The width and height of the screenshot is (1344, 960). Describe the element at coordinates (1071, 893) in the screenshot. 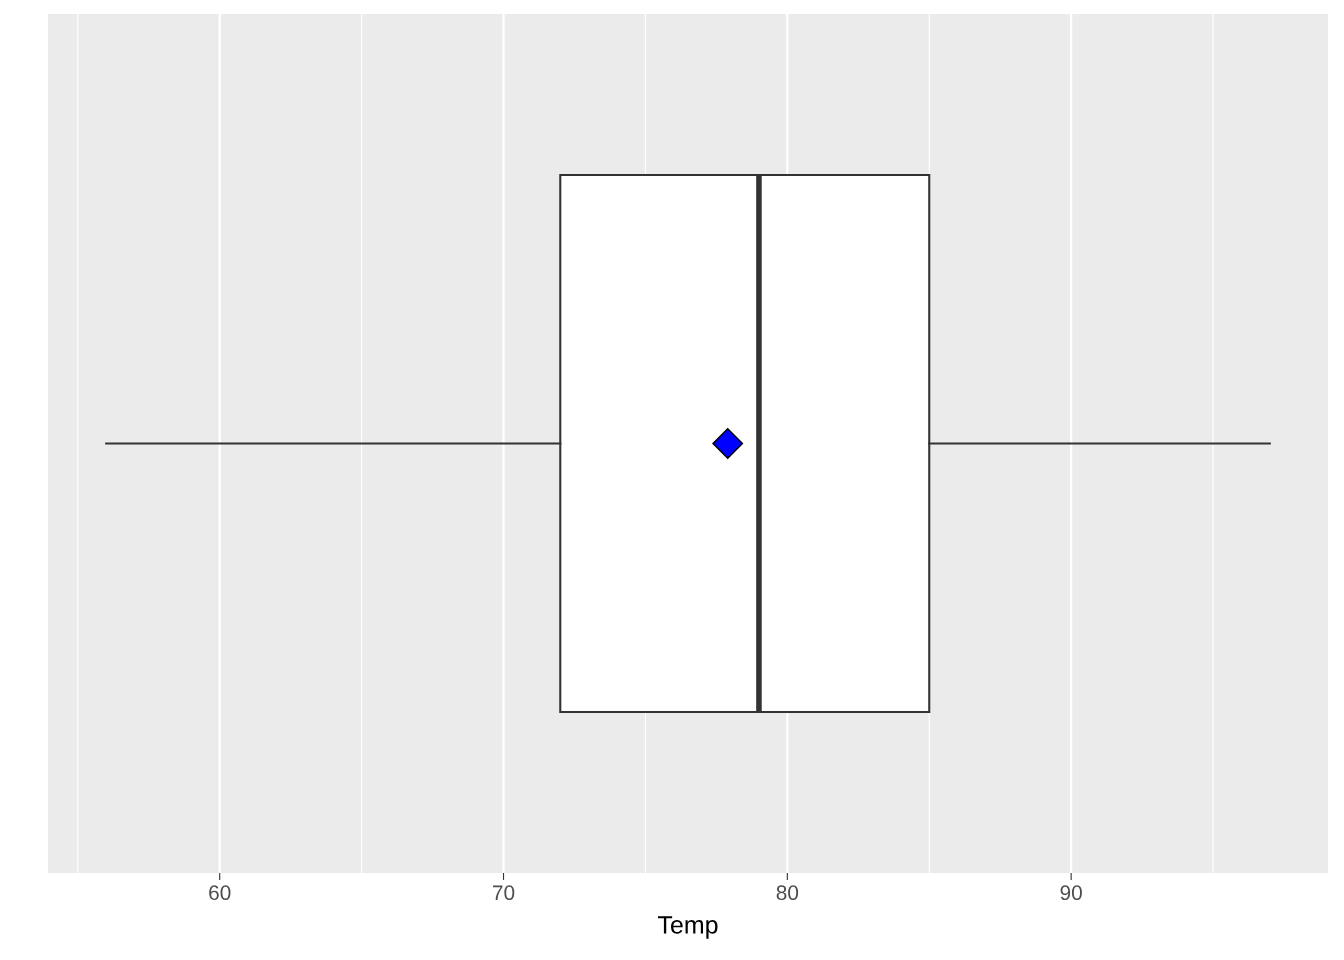

I see `x-tick-label: 90` at that location.